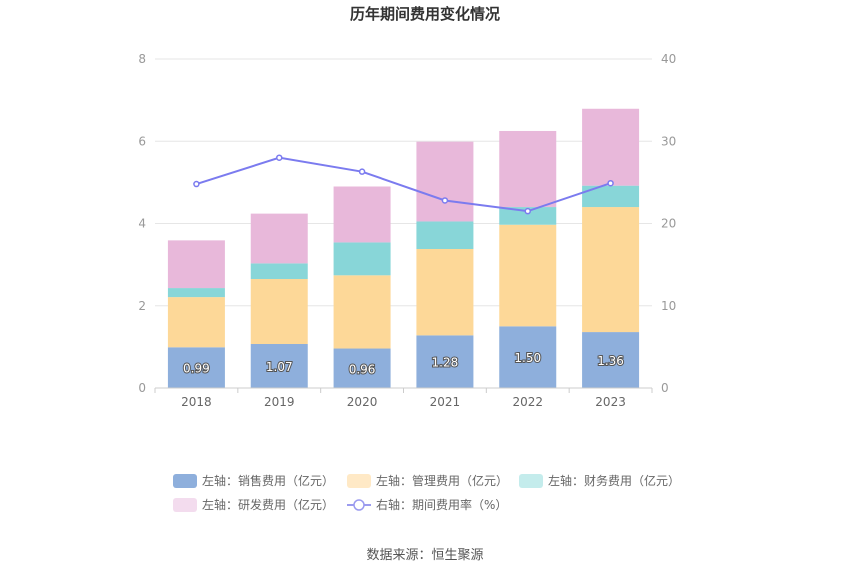  What do you see at coordinates (142, 141) in the screenshot?
I see `left-axis-tick-label: 6` at bounding box center [142, 141].